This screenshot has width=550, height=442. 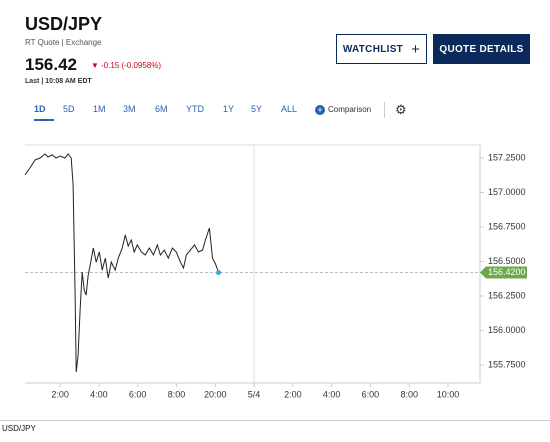 I want to click on comparison-icon: +, so click(x=320, y=110).